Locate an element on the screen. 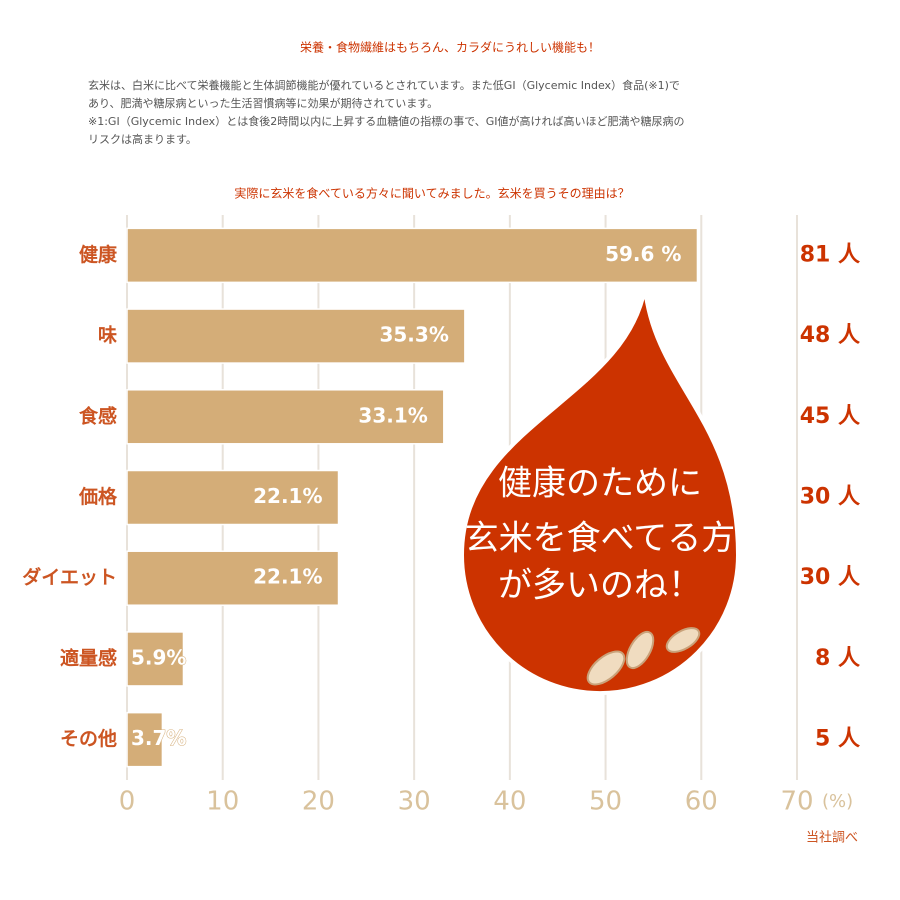 This screenshot has width=900, height=900. paragraph-line: リスクは高まります。 is located at coordinates (142, 139).